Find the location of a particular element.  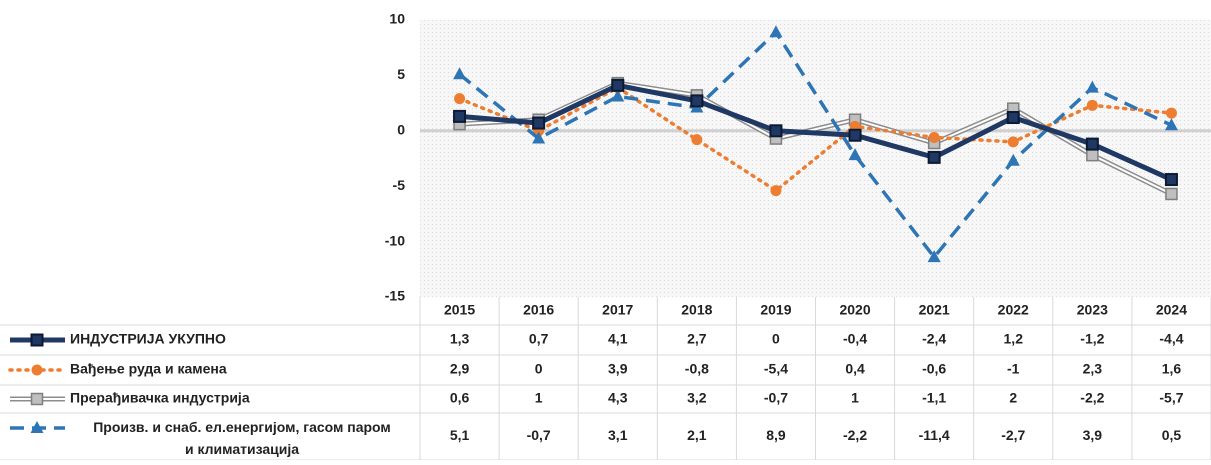

legend-label: ИНДУСТРИЈА УКУПНО is located at coordinates (148, 339).